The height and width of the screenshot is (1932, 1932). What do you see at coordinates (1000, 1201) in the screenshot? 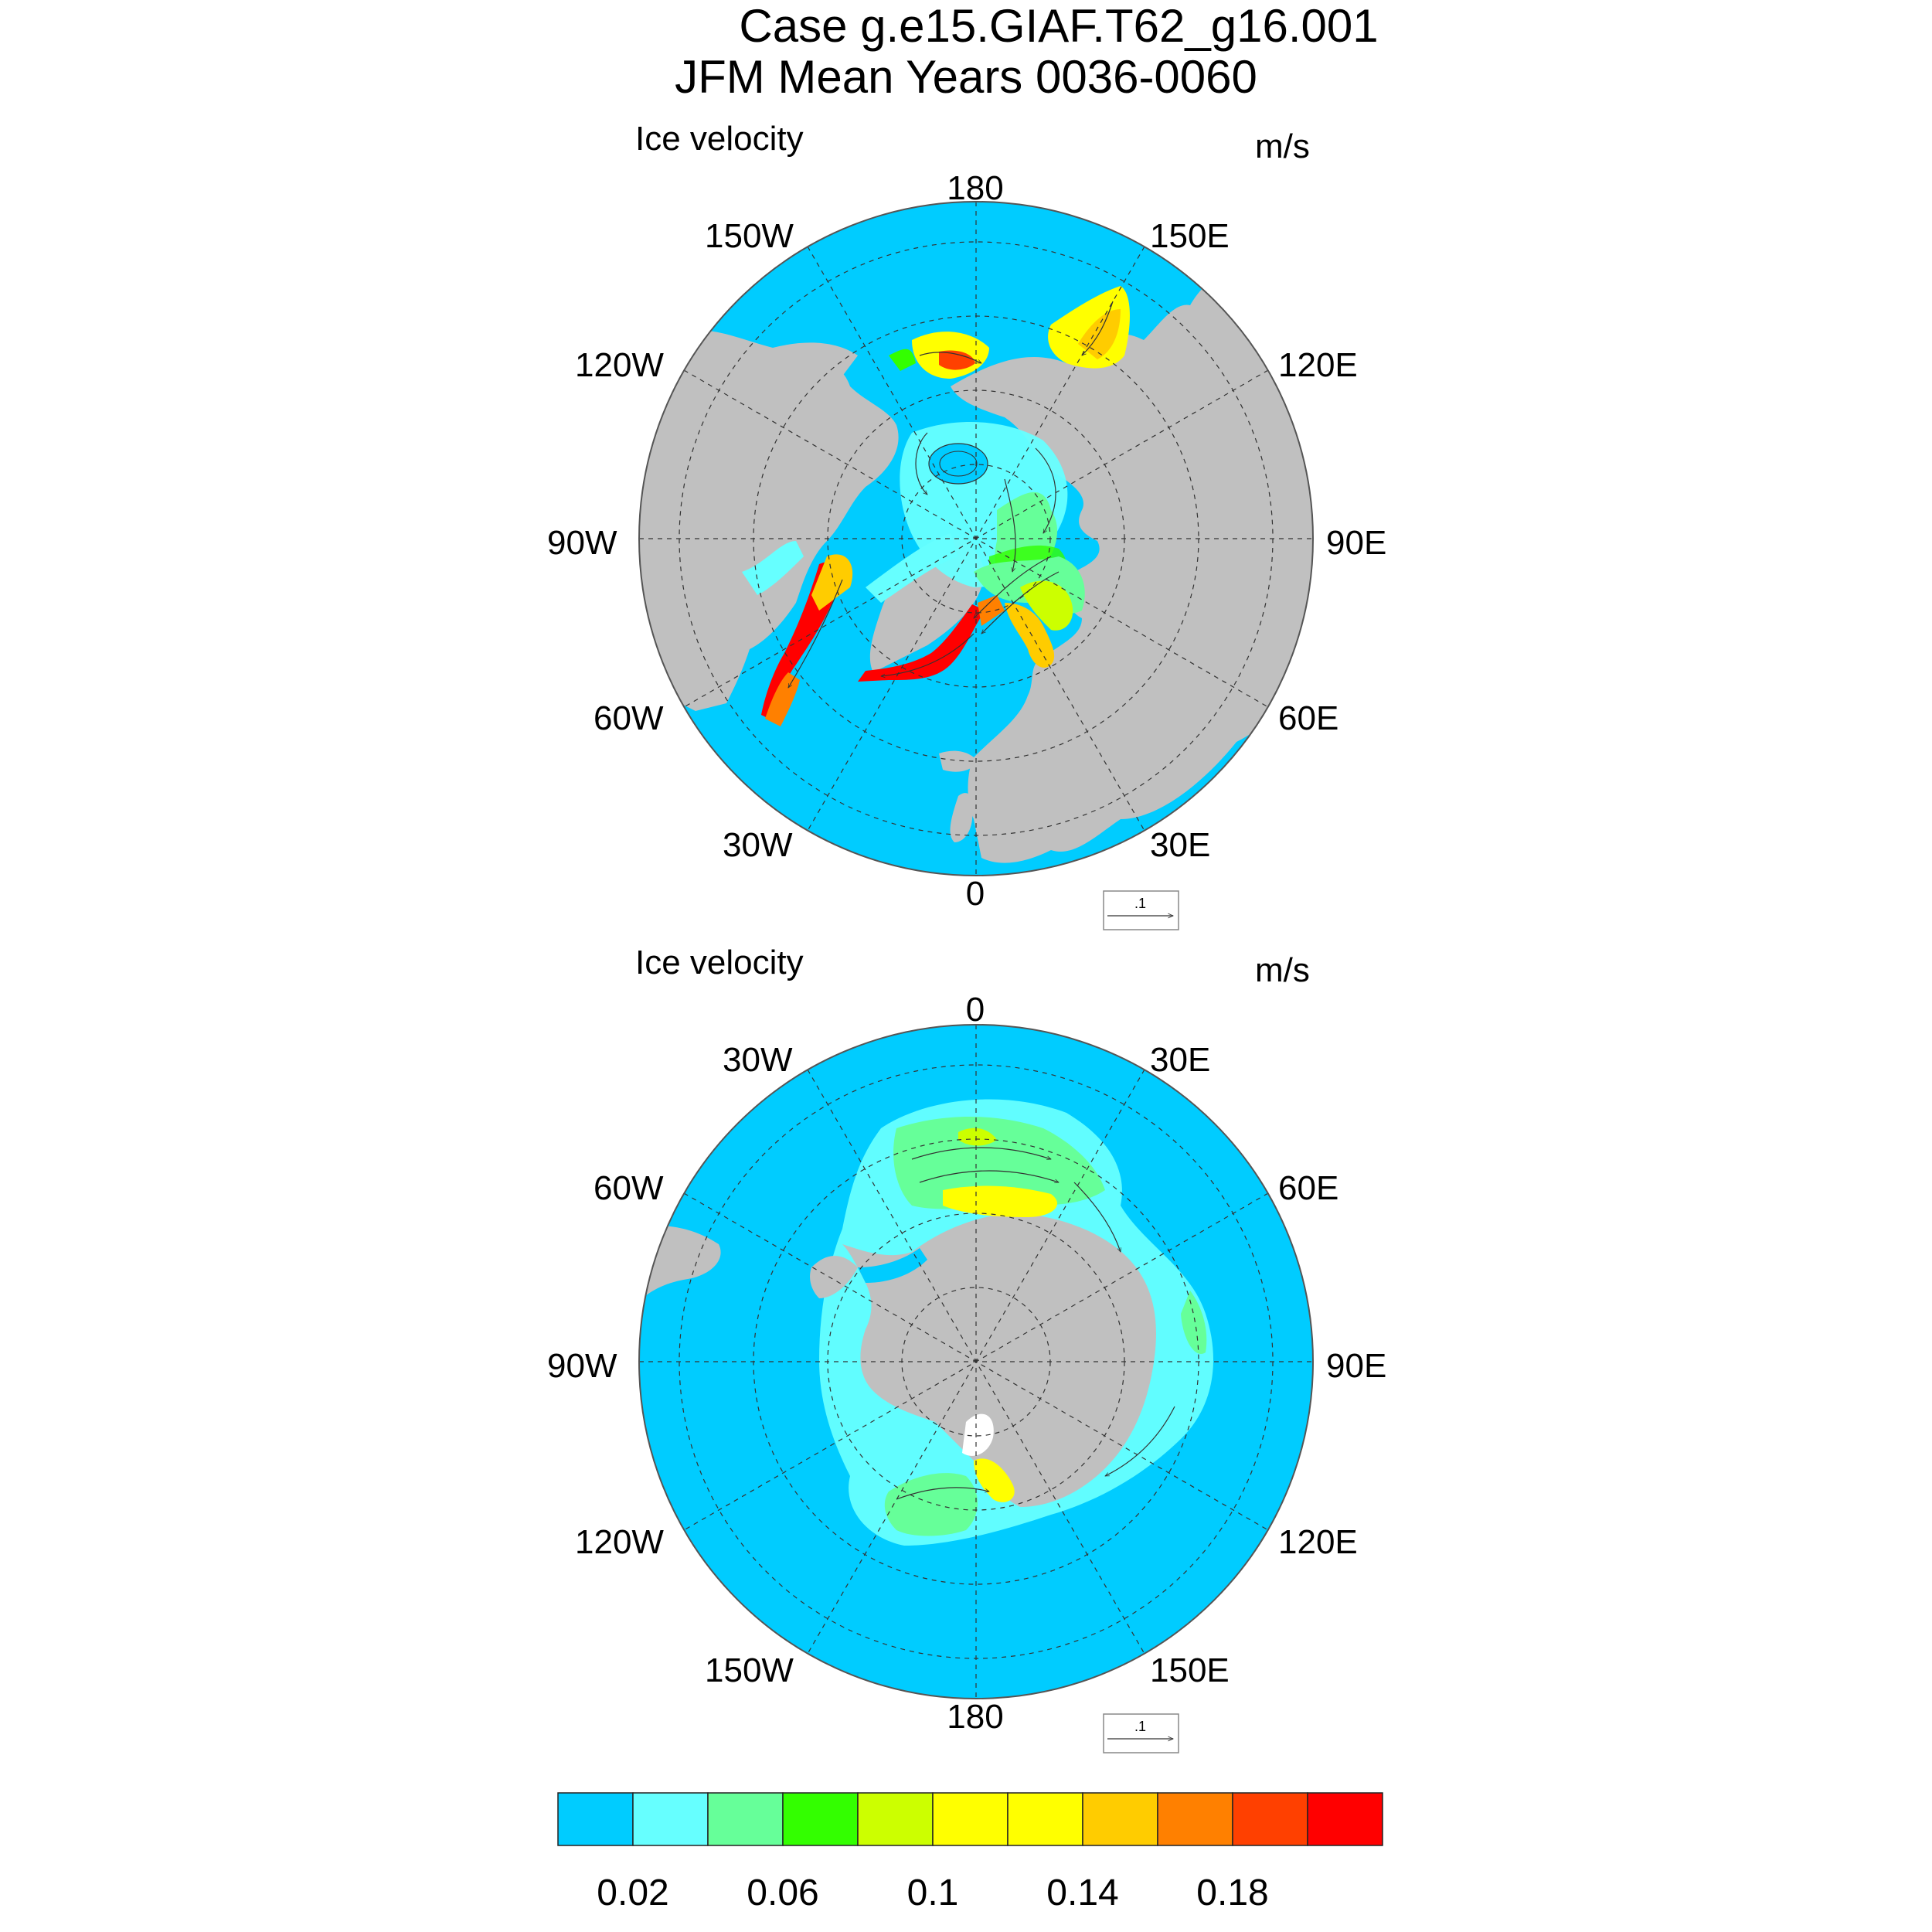
I see `south-ice-max-weddell` at bounding box center [1000, 1201].